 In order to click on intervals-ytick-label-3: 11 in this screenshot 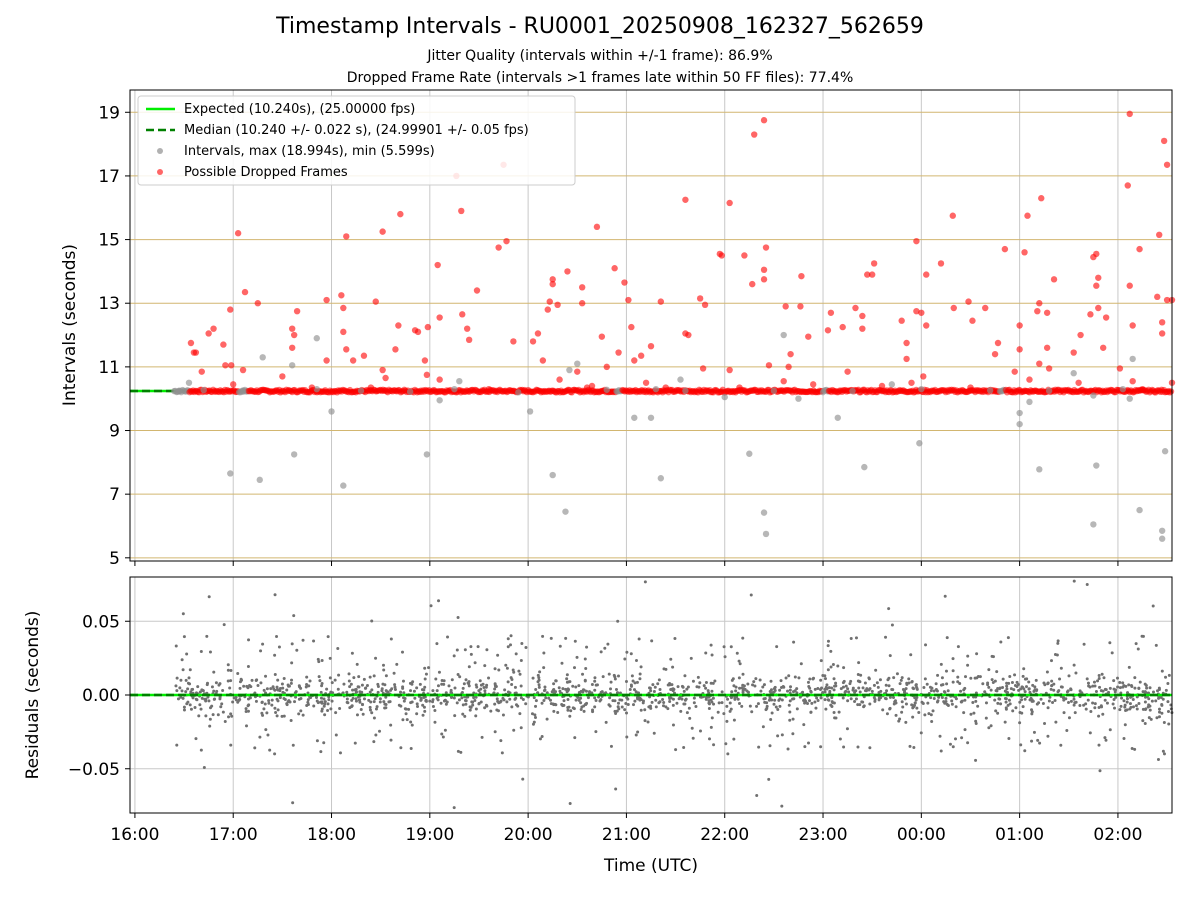, I will do `click(109, 368)`.